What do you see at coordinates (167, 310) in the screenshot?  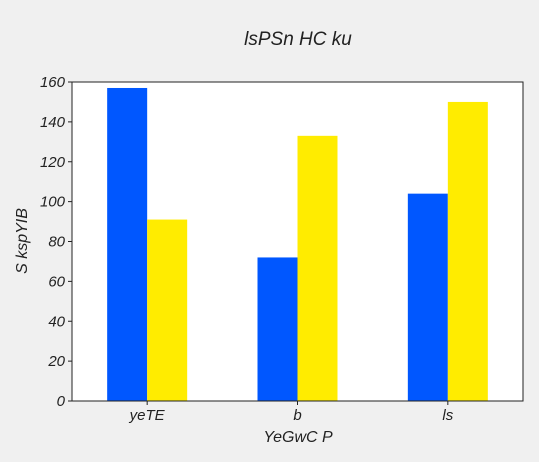 I see `bar-series2-yeTE` at bounding box center [167, 310].